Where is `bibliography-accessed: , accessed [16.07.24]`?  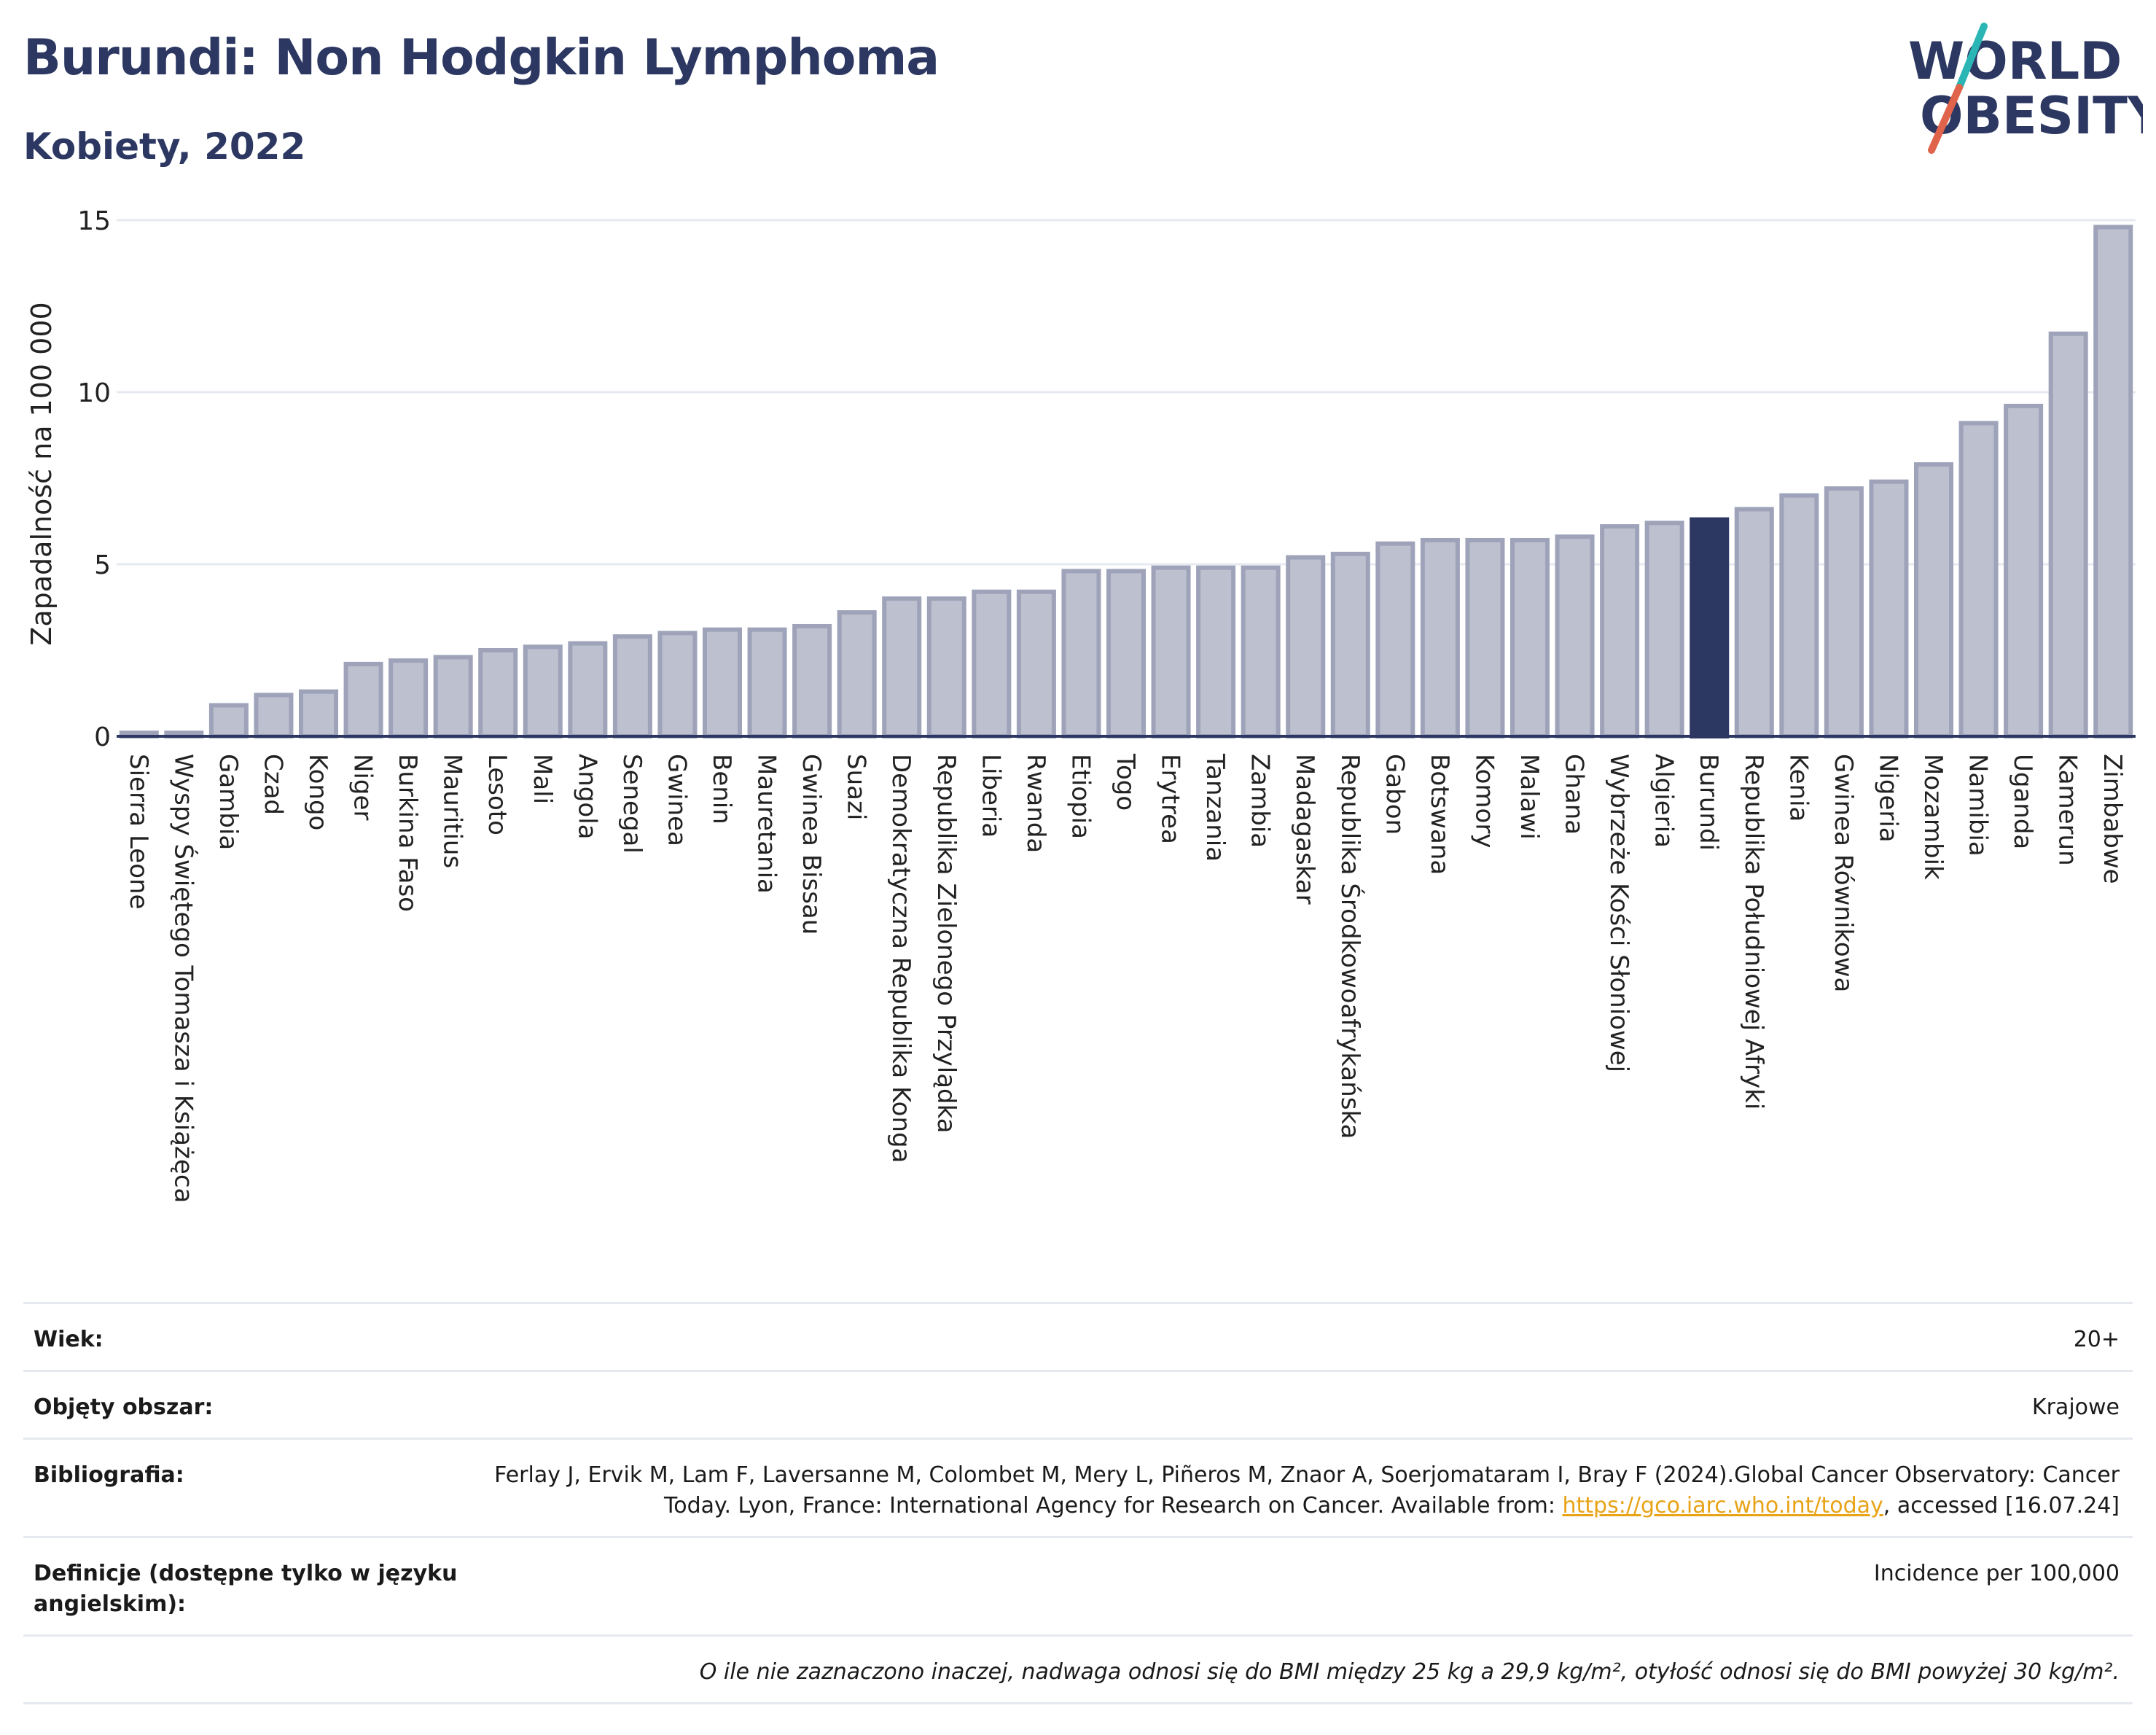
bibliography-accessed: , accessed [16.07.24] is located at coordinates (2002, 1505).